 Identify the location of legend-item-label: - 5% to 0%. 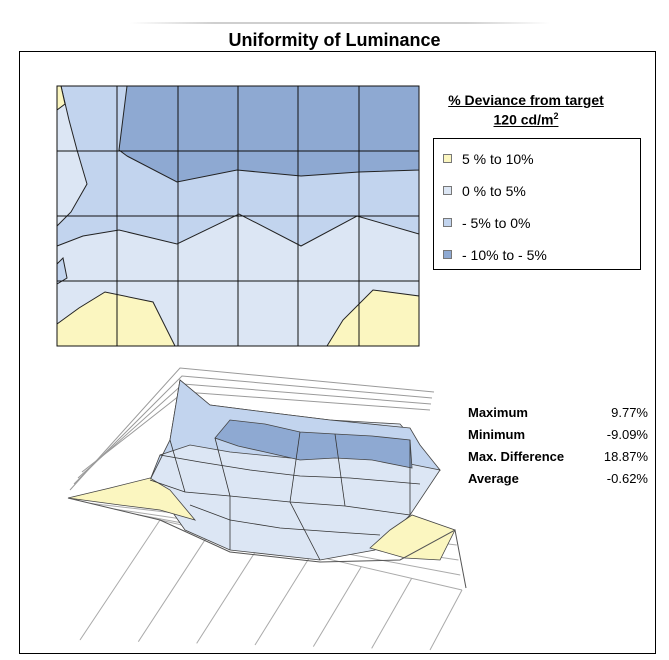
(496, 223).